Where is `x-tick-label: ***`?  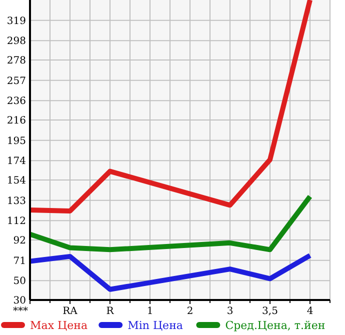
x-tick-label: *** is located at coordinates (20, 311).